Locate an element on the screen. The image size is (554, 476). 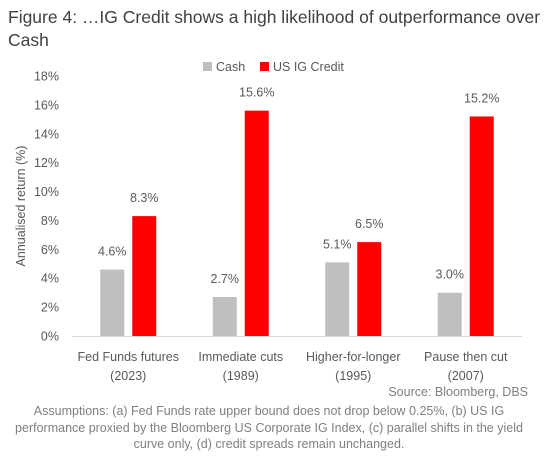
x-tick-label: Fed Funds futures is located at coordinates (128, 357).